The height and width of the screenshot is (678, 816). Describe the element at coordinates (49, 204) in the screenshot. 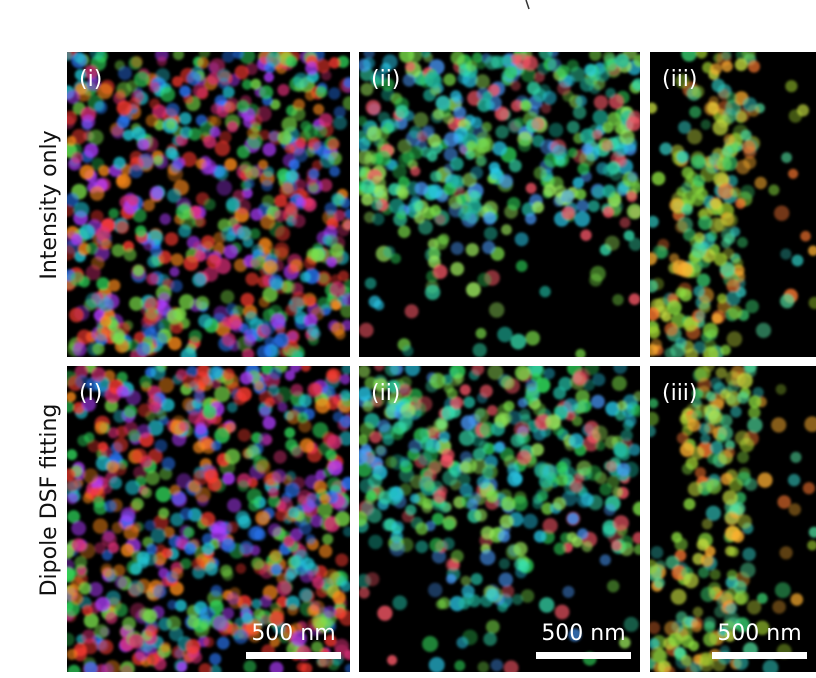

I see `row-label: Intensity only` at that location.